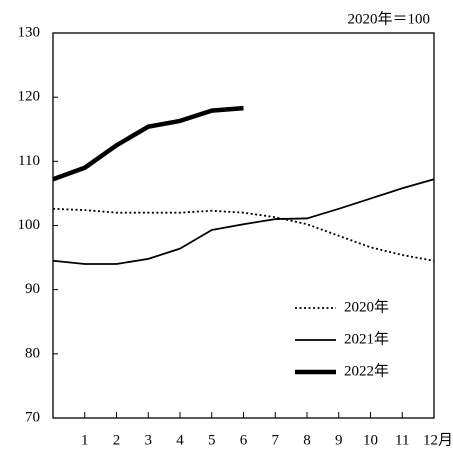 The height and width of the screenshot is (453, 453). Describe the element at coordinates (366, 370) in the screenshot. I see `legend-label: 2022年` at that location.